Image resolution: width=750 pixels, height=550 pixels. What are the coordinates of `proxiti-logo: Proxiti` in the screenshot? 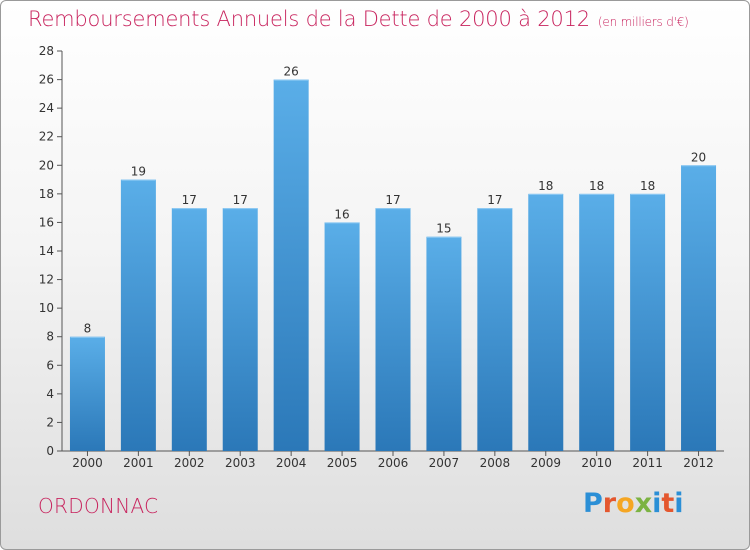 It's located at (638, 508).